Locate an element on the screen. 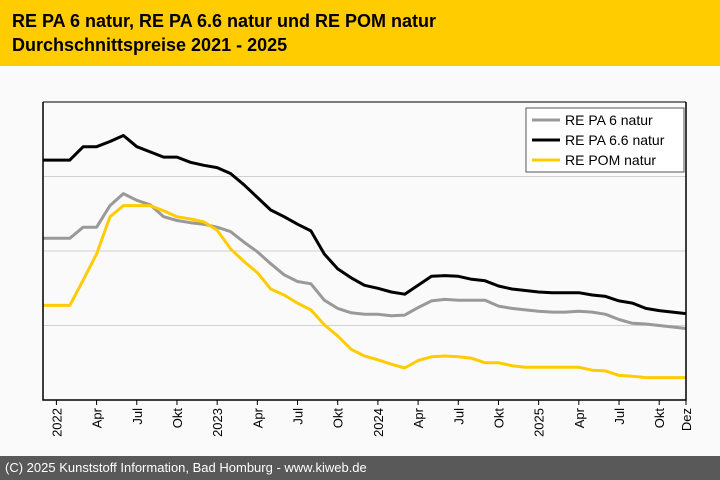 The width and height of the screenshot is (720, 480). x-tick-label: 2024 is located at coordinates (378, 422).